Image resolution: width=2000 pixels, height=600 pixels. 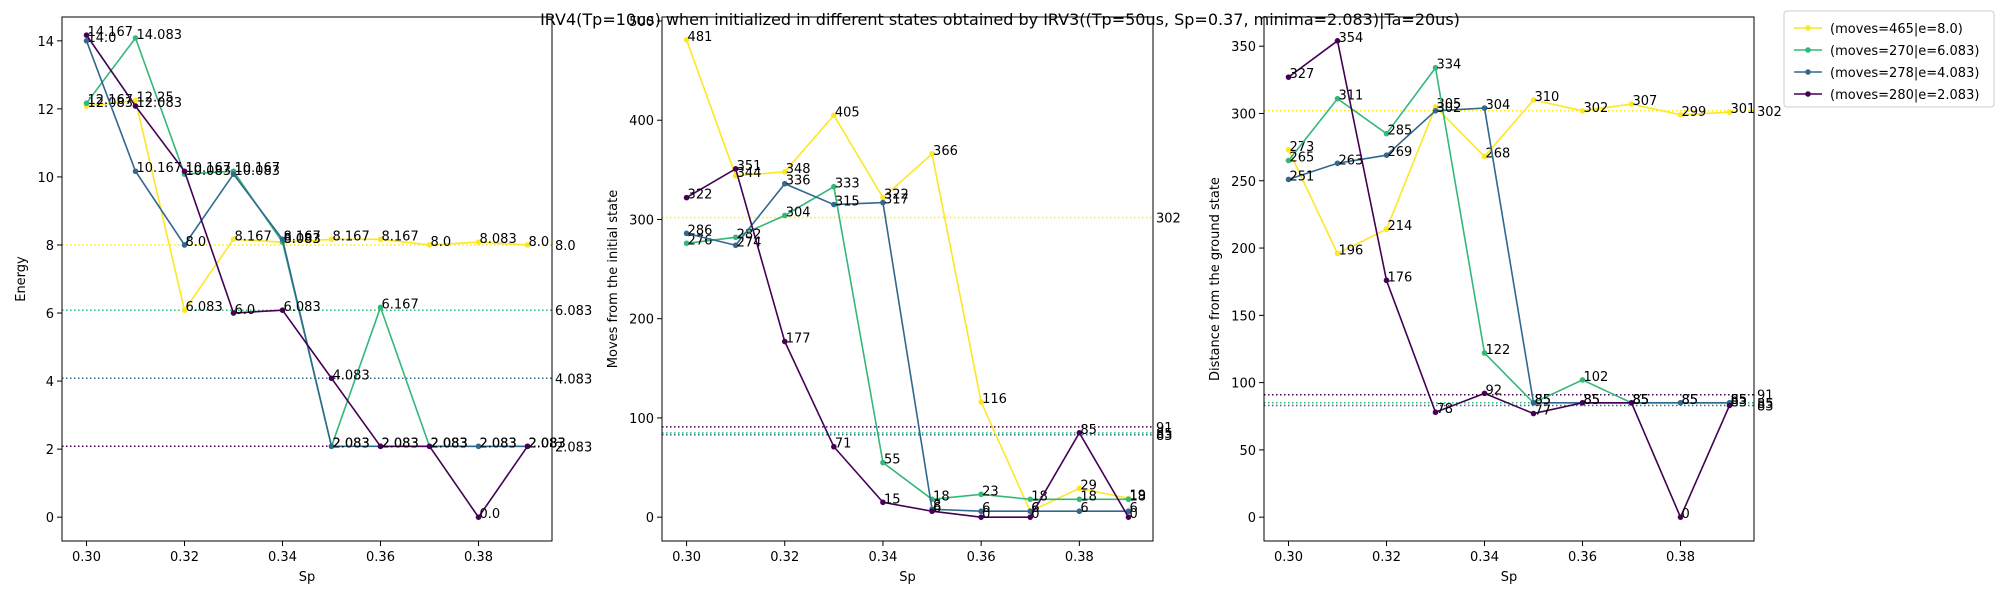 I want to click on distance-ref-label: 85, so click(x=1765, y=404).